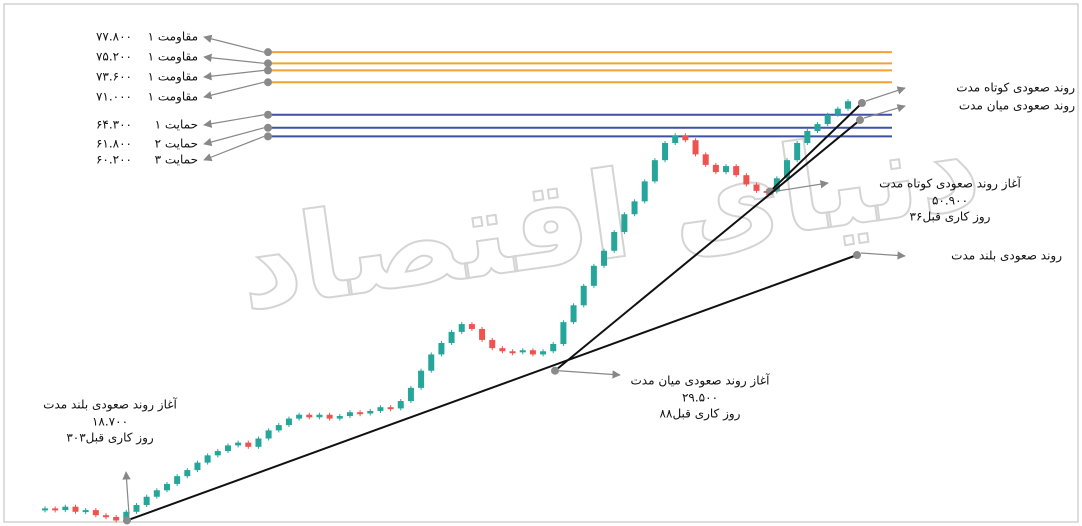  Describe the element at coordinates (114, 37) in the screenshot. I see `level-price: ۷۷.۸۰۰` at that location.